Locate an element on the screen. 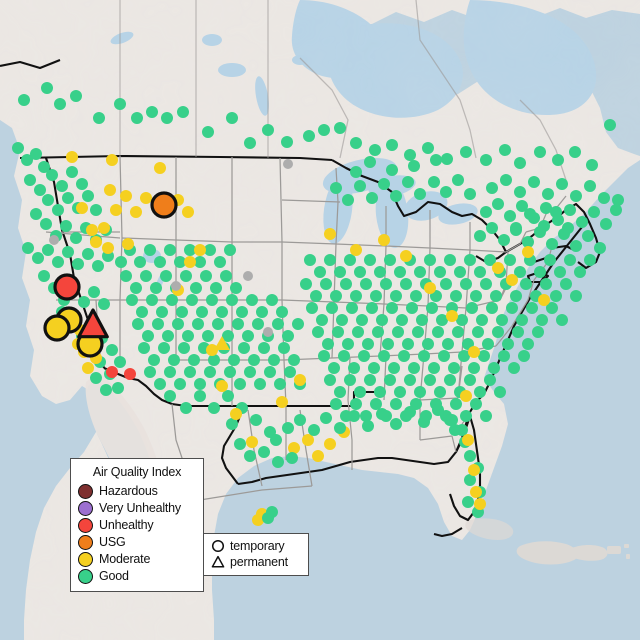  aqi-marker-temporary is located at coordinates (57, 328).